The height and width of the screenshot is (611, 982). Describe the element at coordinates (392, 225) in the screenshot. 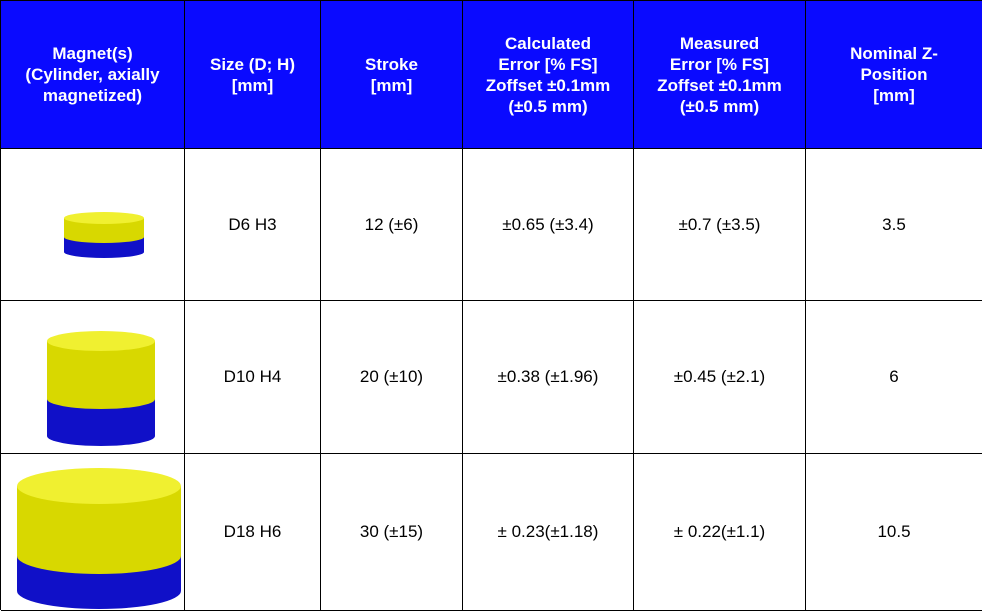

I see `table-cell: 12 (±6)` at that location.